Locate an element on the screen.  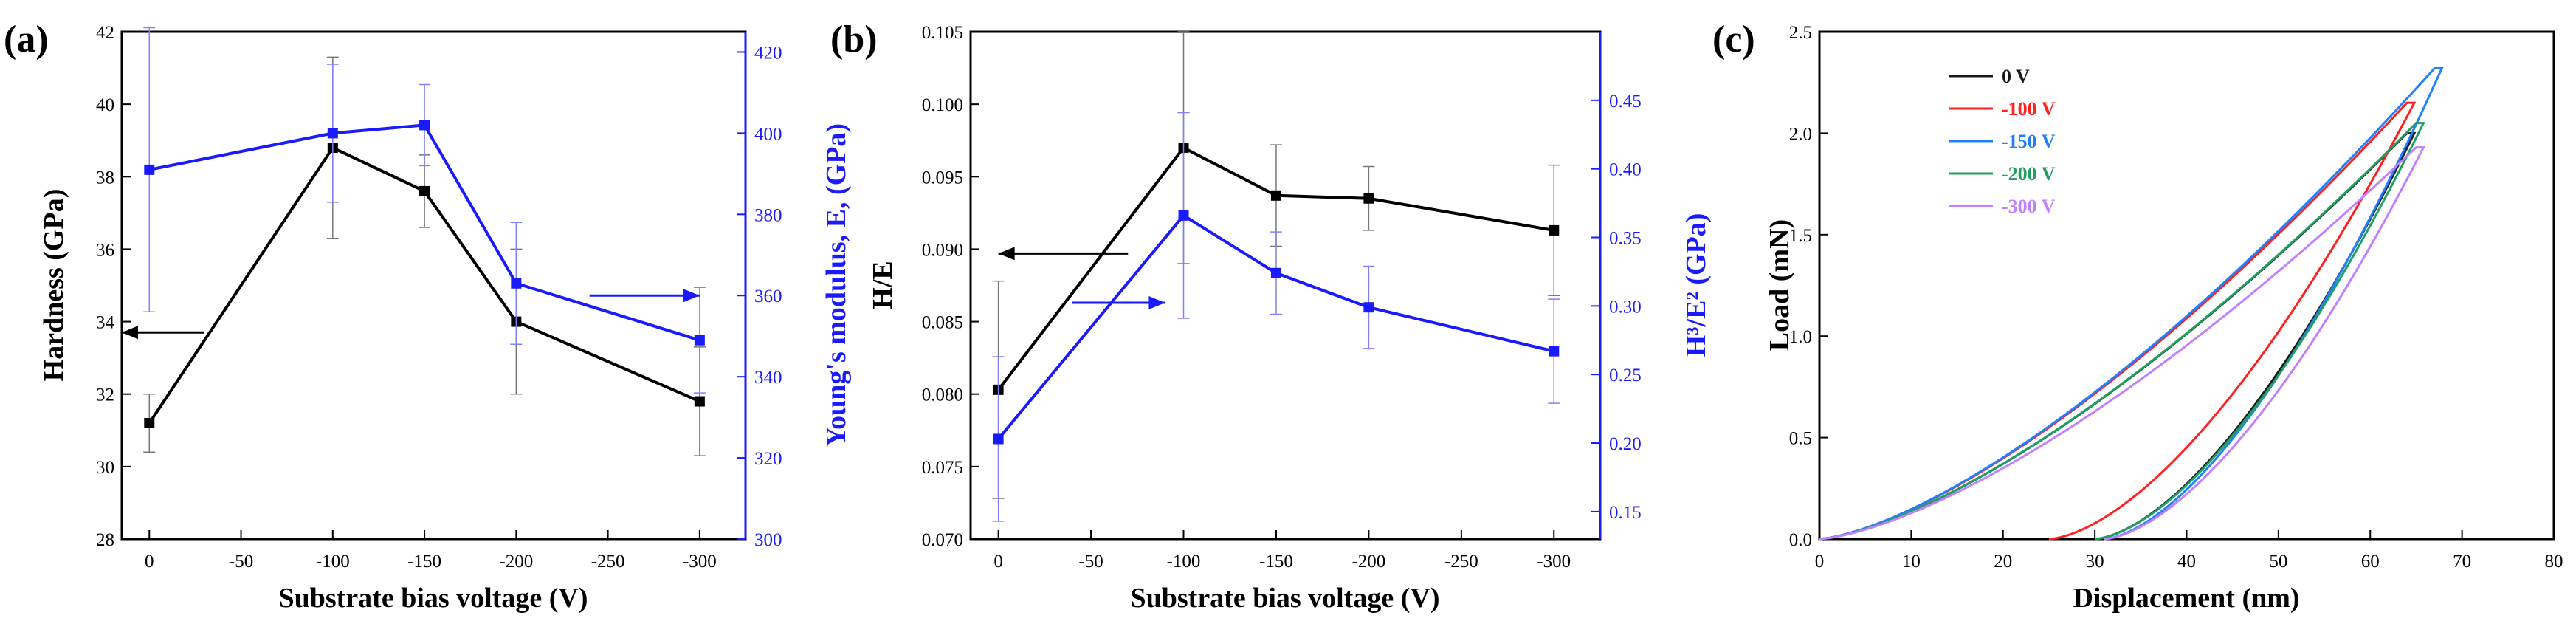
panel-label: (a) is located at coordinates (27, 39).